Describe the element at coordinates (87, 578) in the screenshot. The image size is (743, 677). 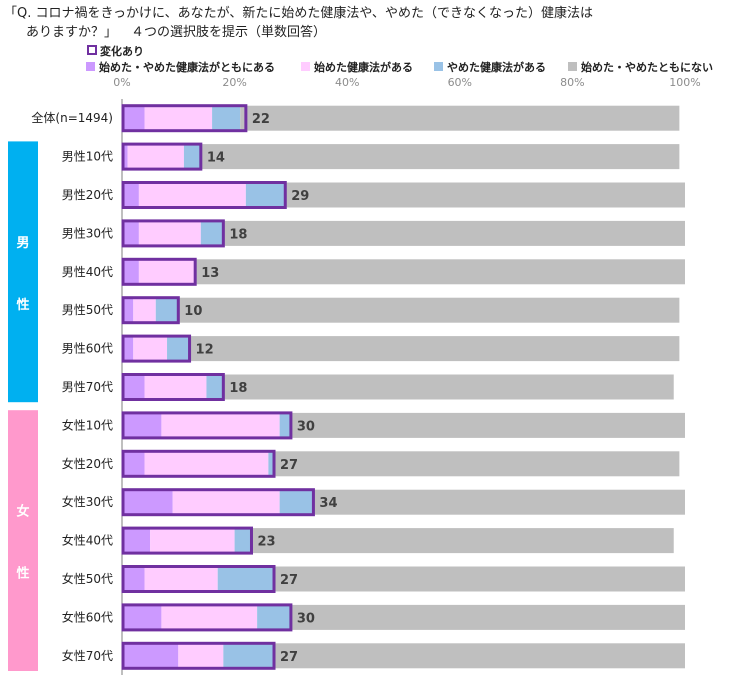
I see `category-label: 女性50代` at that location.